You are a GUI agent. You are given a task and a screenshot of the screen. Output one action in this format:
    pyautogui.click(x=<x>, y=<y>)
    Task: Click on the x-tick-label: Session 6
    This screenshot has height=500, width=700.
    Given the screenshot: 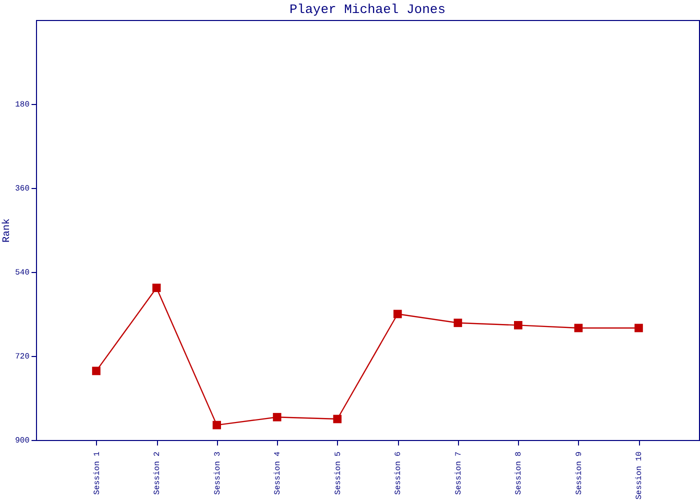 What is the action you would take?
    pyautogui.click(x=399, y=473)
    